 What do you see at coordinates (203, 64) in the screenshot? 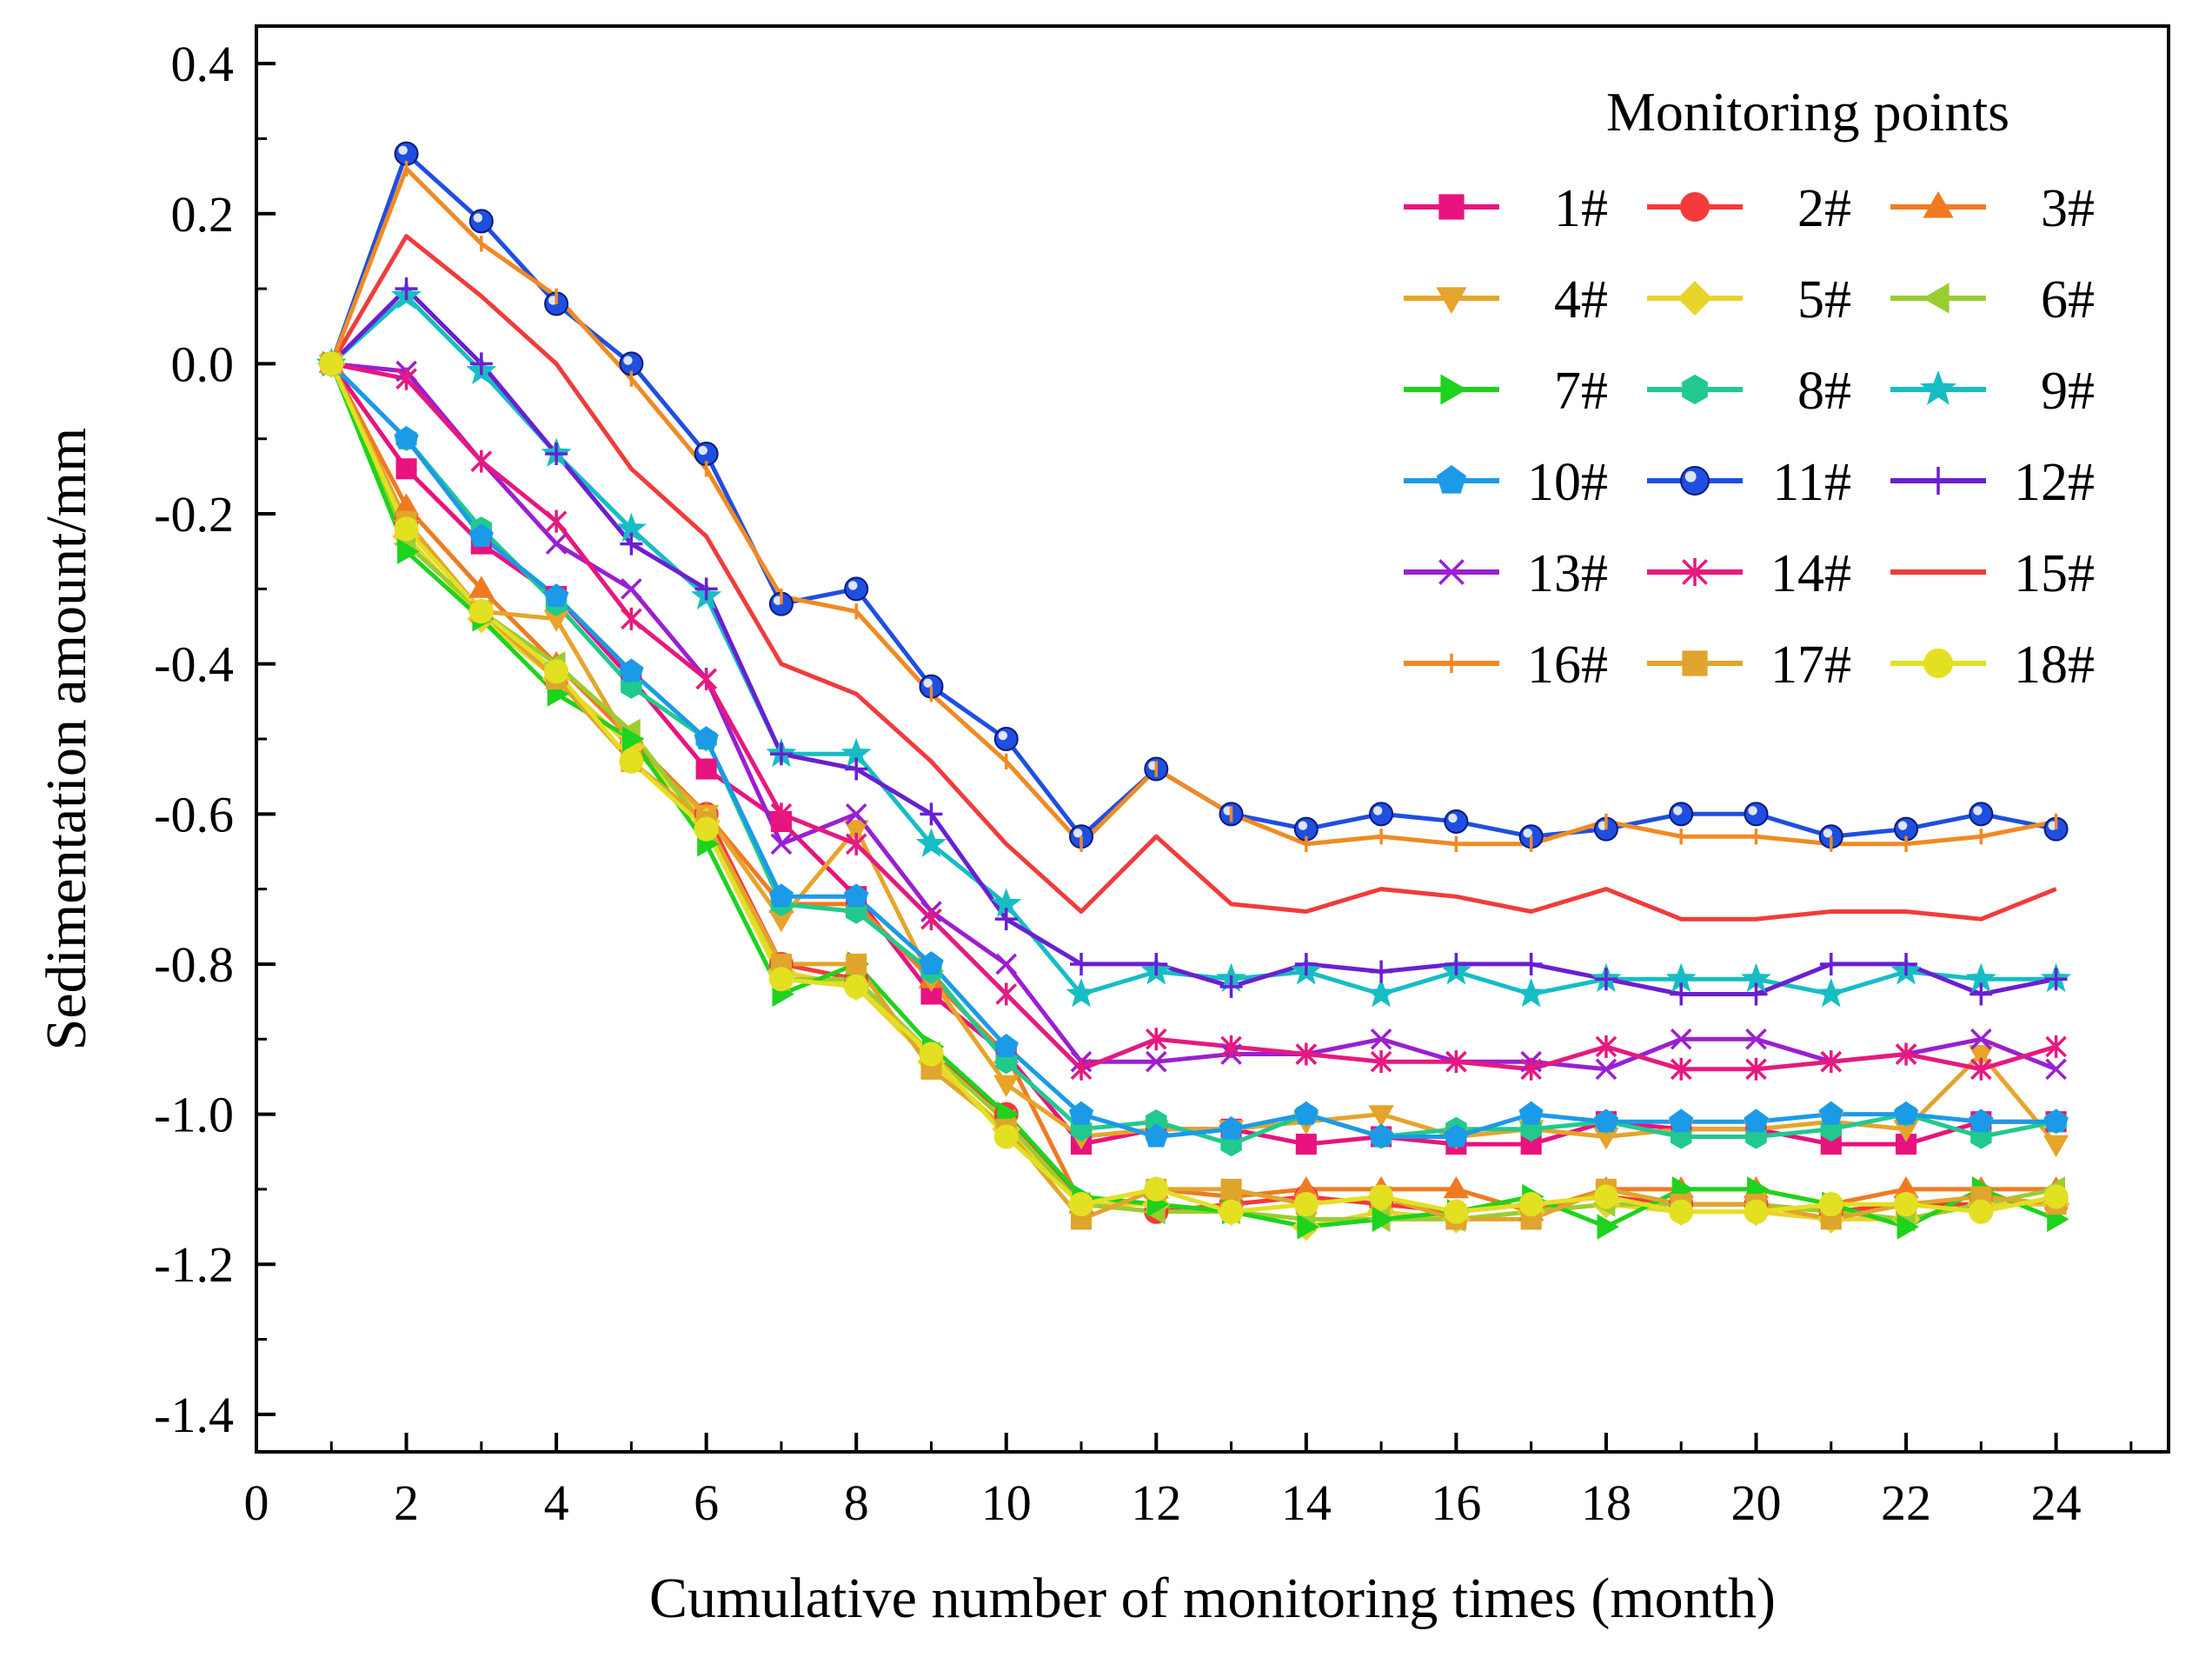
I see `y-tick-label: 0.4` at bounding box center [203, 64].